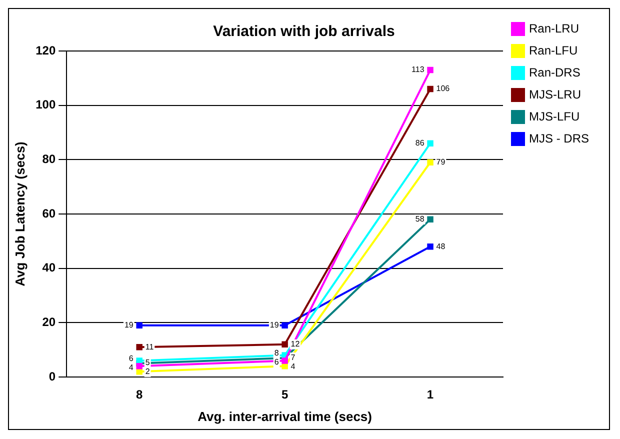  I want to click on data-label: 79, so click(441, 162).